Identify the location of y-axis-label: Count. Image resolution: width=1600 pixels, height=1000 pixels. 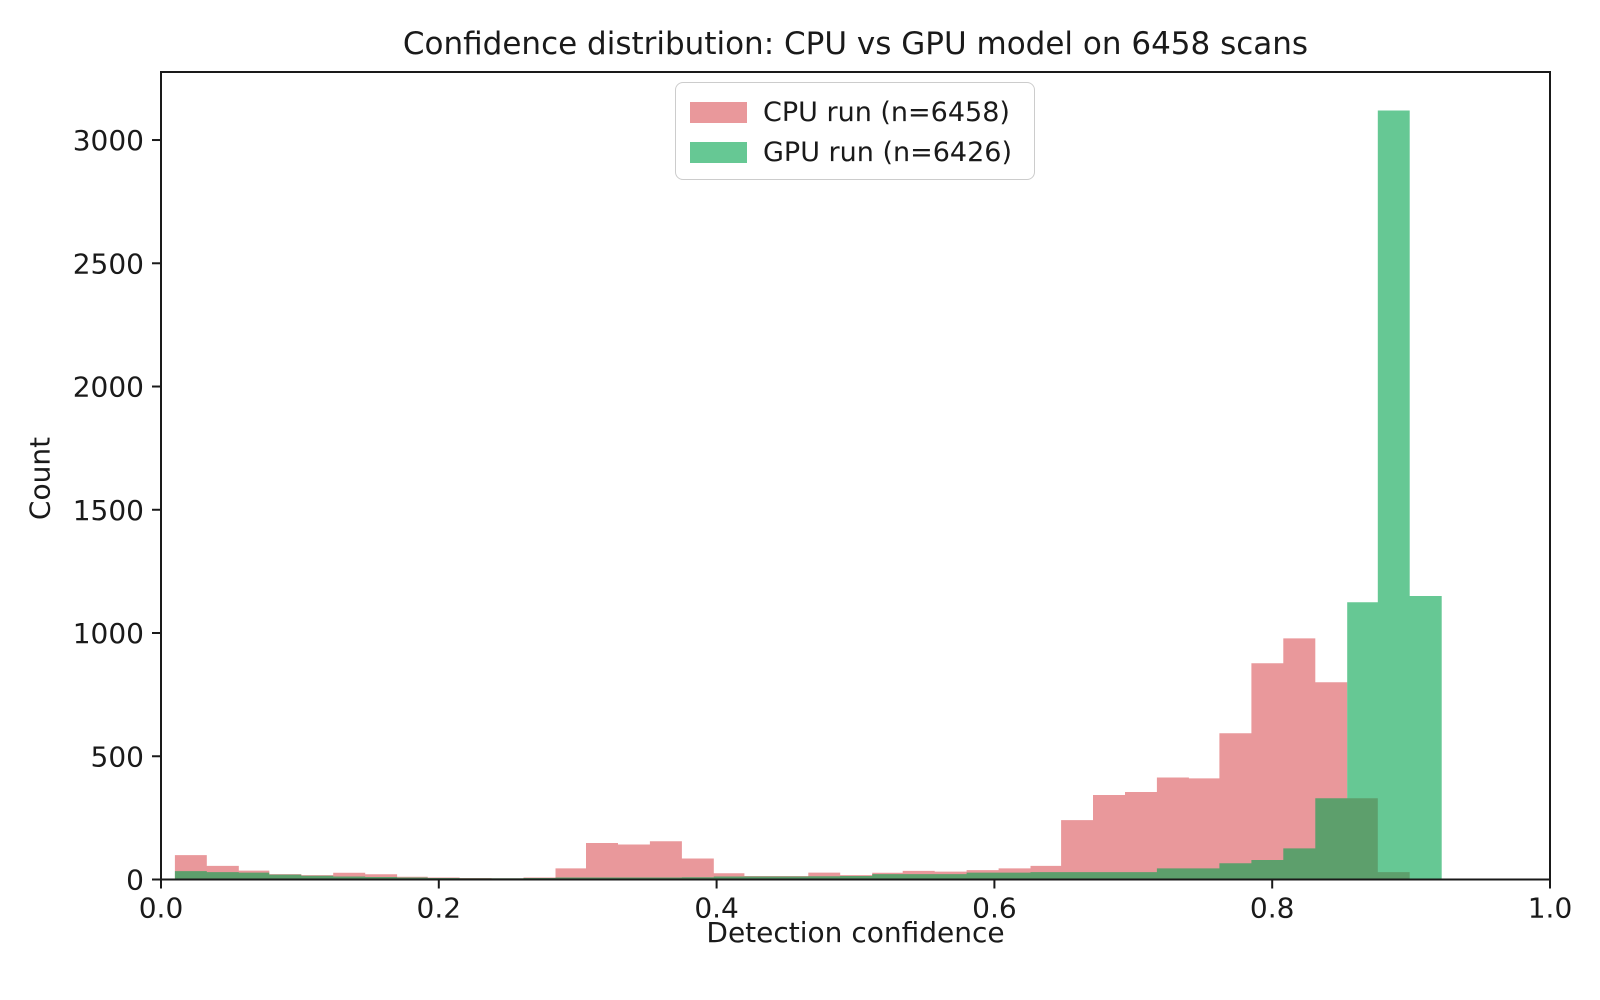
(40, 478).